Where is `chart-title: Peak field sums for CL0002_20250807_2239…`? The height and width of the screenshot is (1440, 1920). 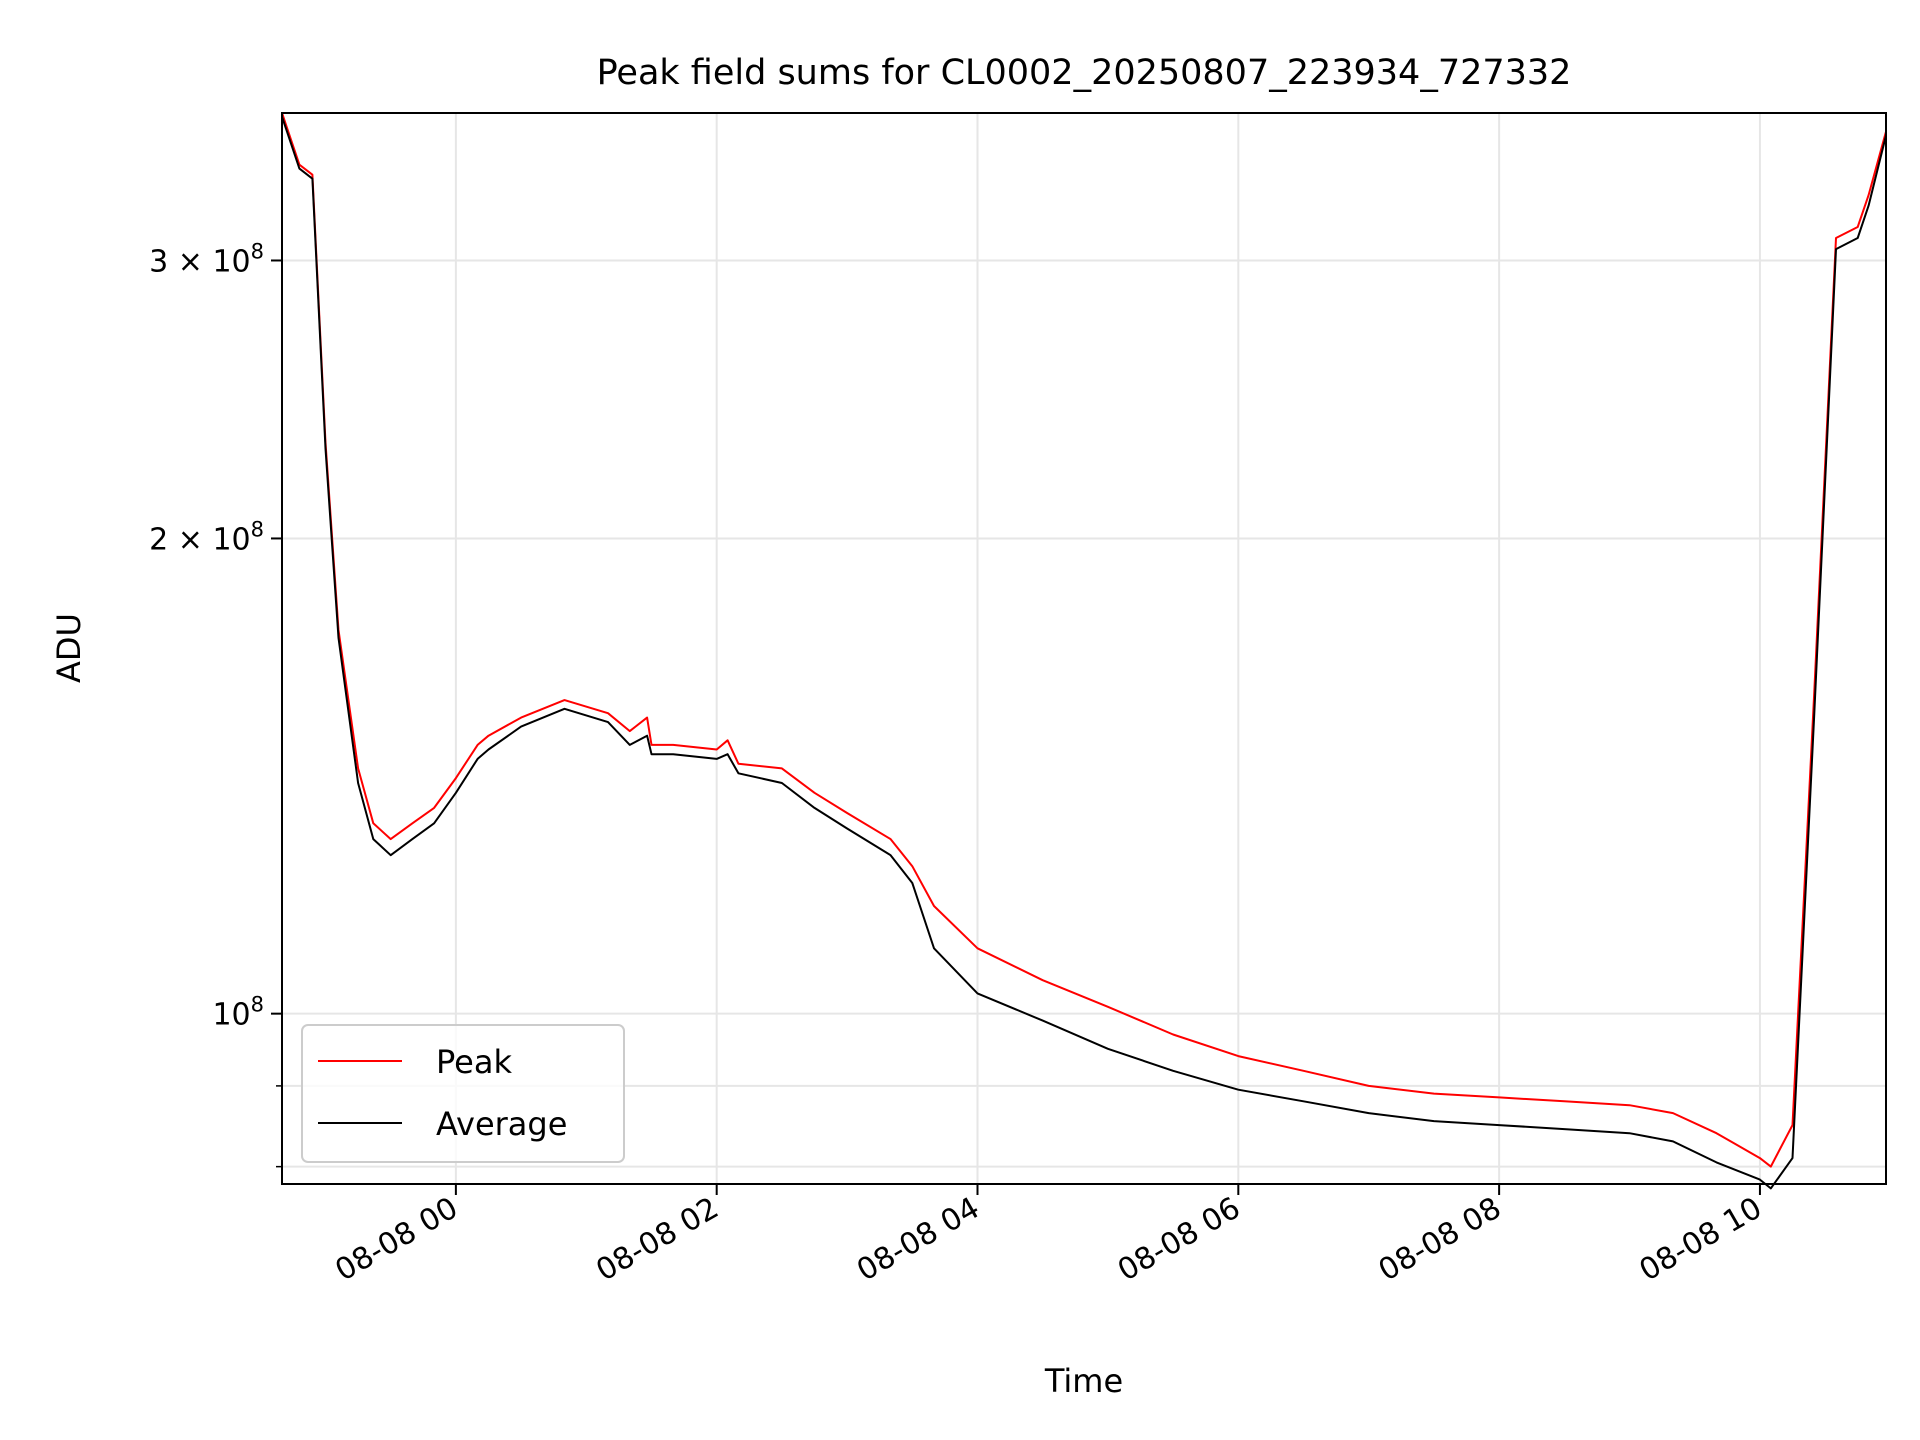
chart-title: Peak field sums for CL0002_20250807_2239… is located at coordinates (1084, 73).